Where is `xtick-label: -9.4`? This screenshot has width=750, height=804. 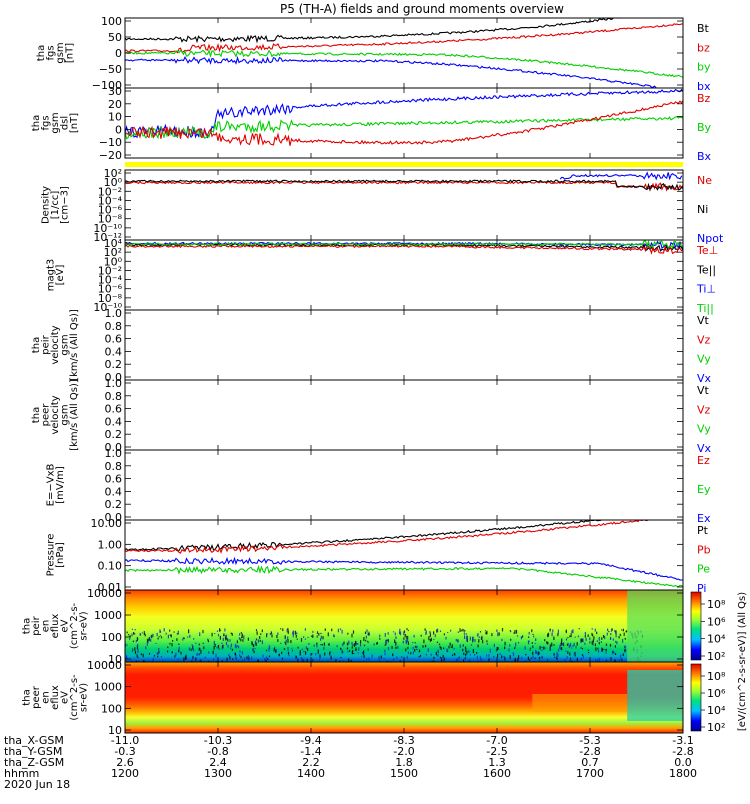 xtick-label: -9.4 is located at coordinates (310, 740).